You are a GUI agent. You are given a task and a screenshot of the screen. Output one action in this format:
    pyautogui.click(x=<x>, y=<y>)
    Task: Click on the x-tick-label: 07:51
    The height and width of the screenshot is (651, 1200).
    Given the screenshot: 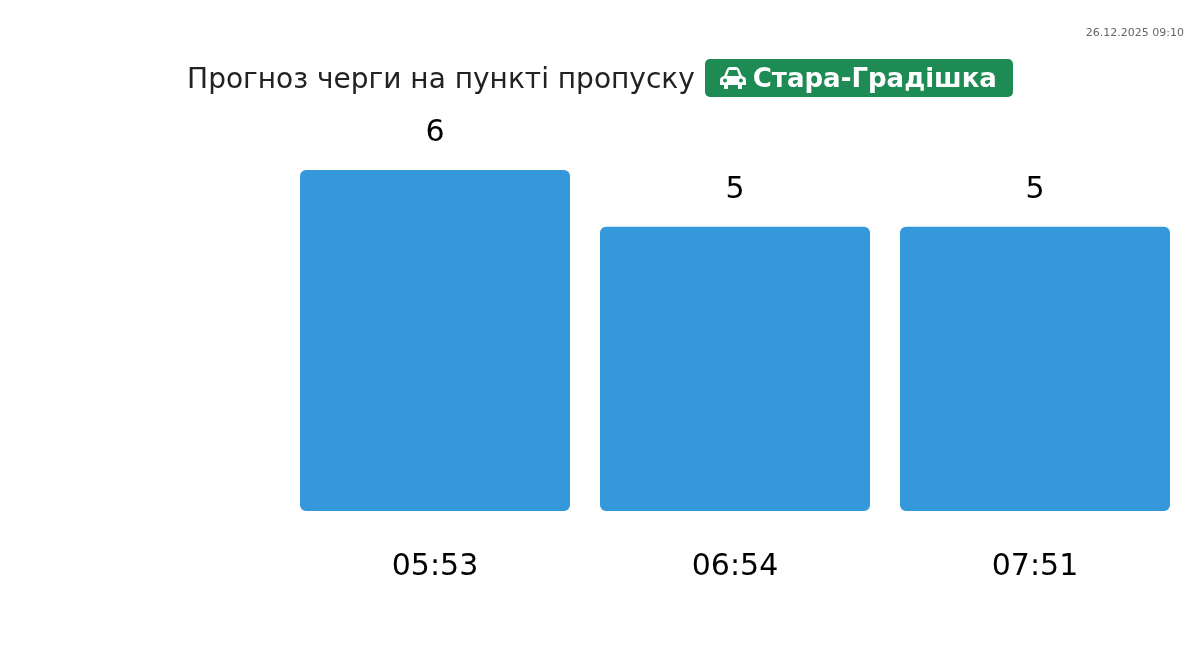 What is the action you would take?
    pyautogui.click(x=1035, y=564)
    